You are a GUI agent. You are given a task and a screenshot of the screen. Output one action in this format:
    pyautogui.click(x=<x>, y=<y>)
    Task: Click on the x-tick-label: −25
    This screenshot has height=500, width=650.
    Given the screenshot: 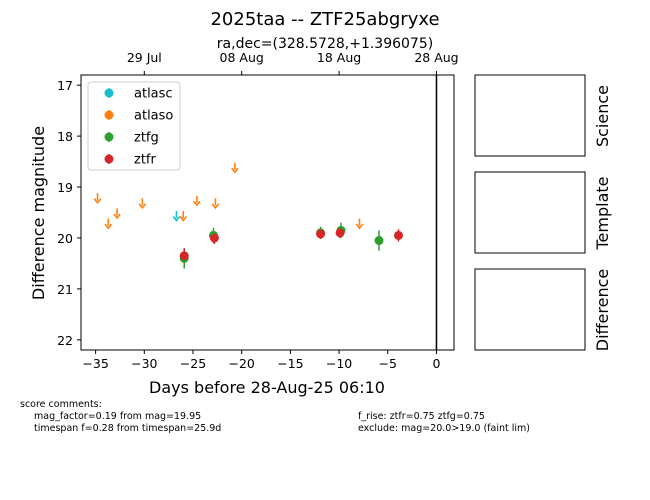 What is the action you would take?
    pyautogui.click(x=193, y=363)
    